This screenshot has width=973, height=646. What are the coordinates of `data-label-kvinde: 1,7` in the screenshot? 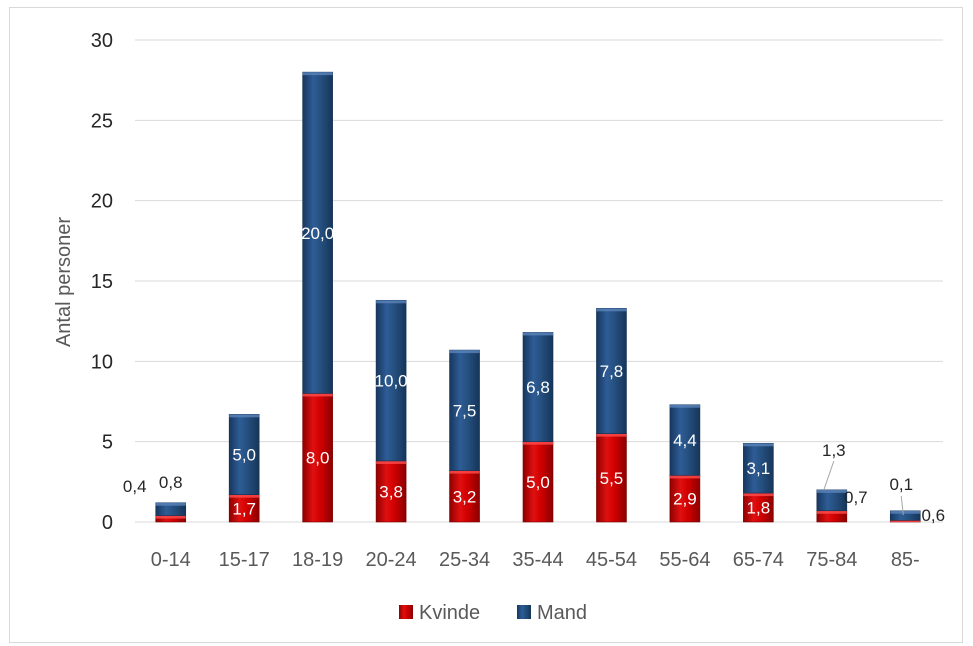 It's located at (244, 508).